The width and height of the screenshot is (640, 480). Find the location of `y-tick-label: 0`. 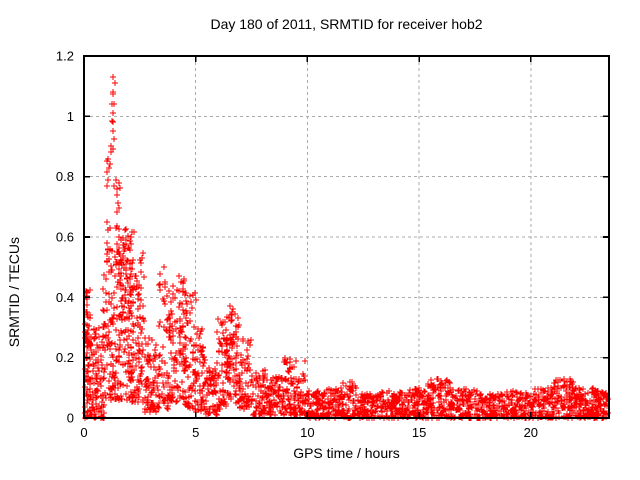

y-tick-label: 0 is located at coordinates (70, 418).